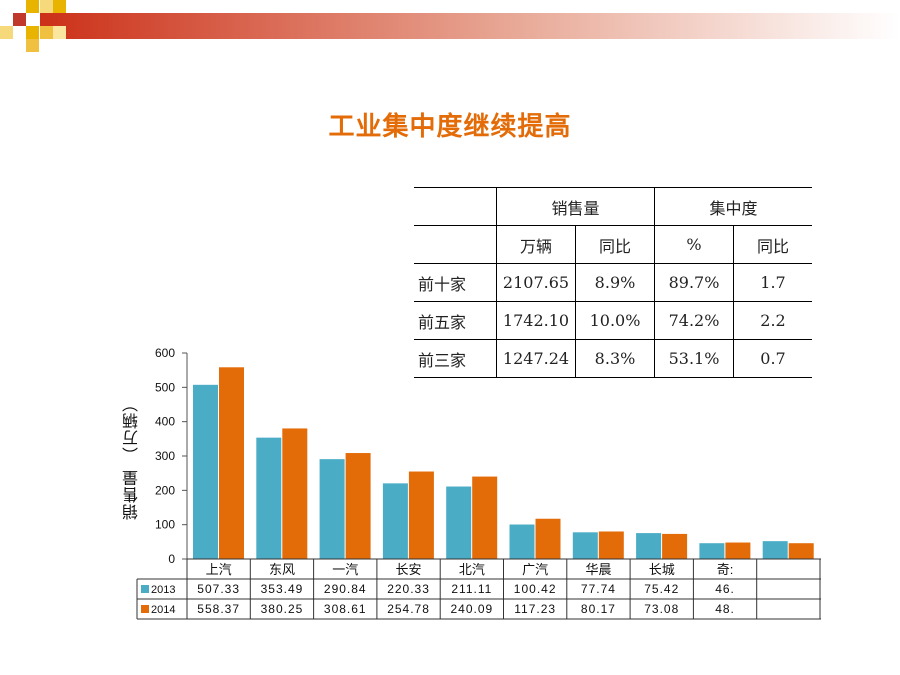 This screenshot has height=675, width=900. What do you see at coordinates (725, 609) in the screenshot?
I see `data-label: 48.` at bounding box center [725, 609].